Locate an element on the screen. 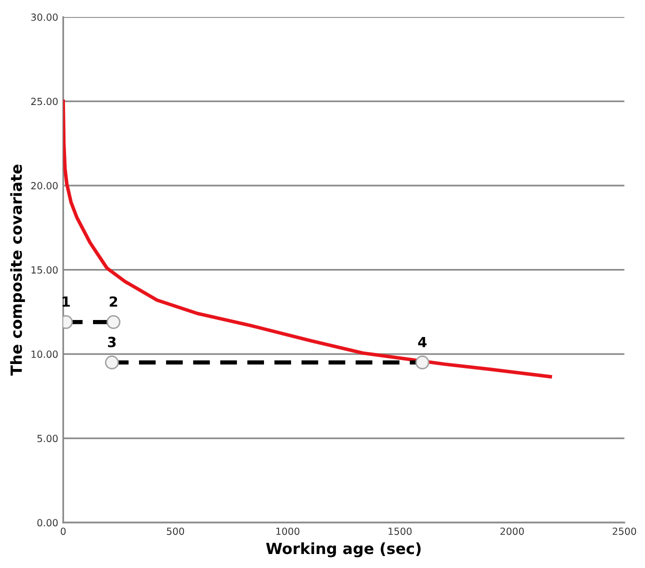  y-tick-label: 5.00 is located at coordinates (47, 438).